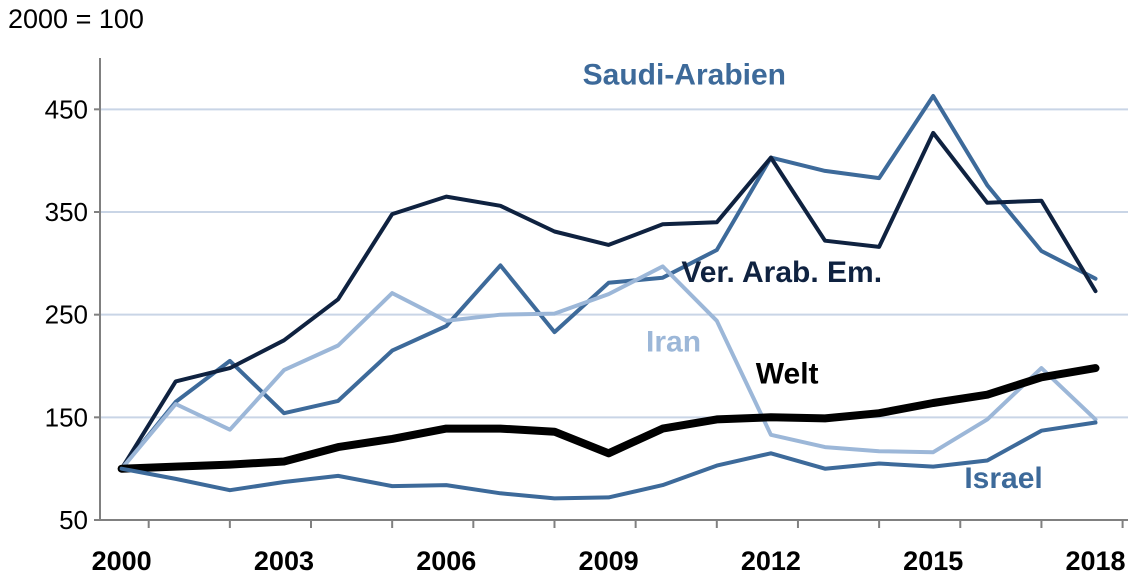 This screenshot has width=1146, height=586. I want to click on y-tick-label: 50, so click(73, 520).